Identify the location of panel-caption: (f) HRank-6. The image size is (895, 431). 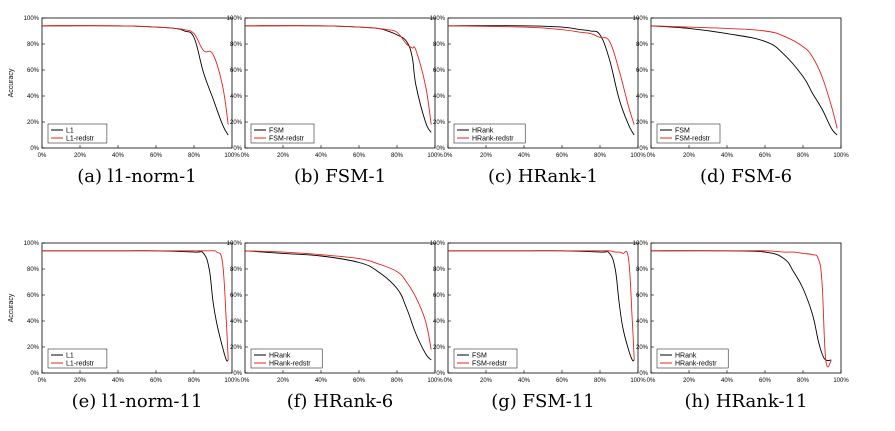
(340, 401).